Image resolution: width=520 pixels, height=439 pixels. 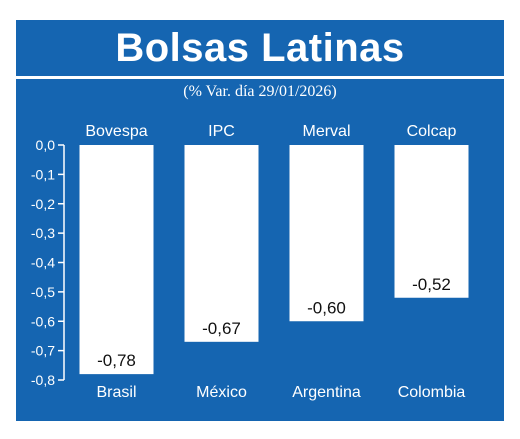 What do you see at coordinates (43, 292) in the screenshot?
I see `y-tick-label: -0,5` at bounding box center [43, 292].